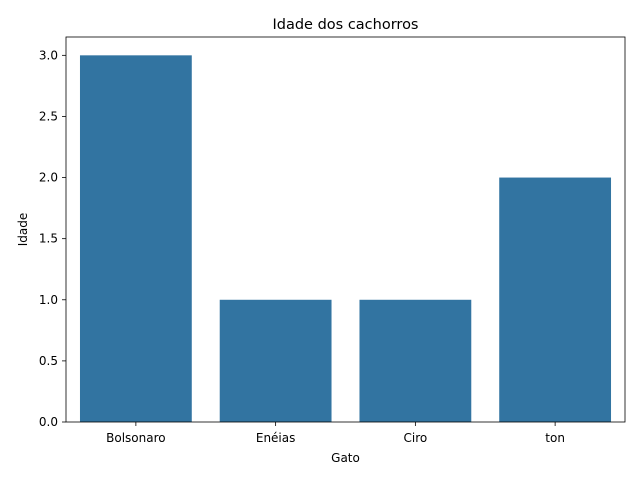 The width and height of the screenshot is (640, 484). I want to click on y-tick-label: 0.0, so click(48, 422).